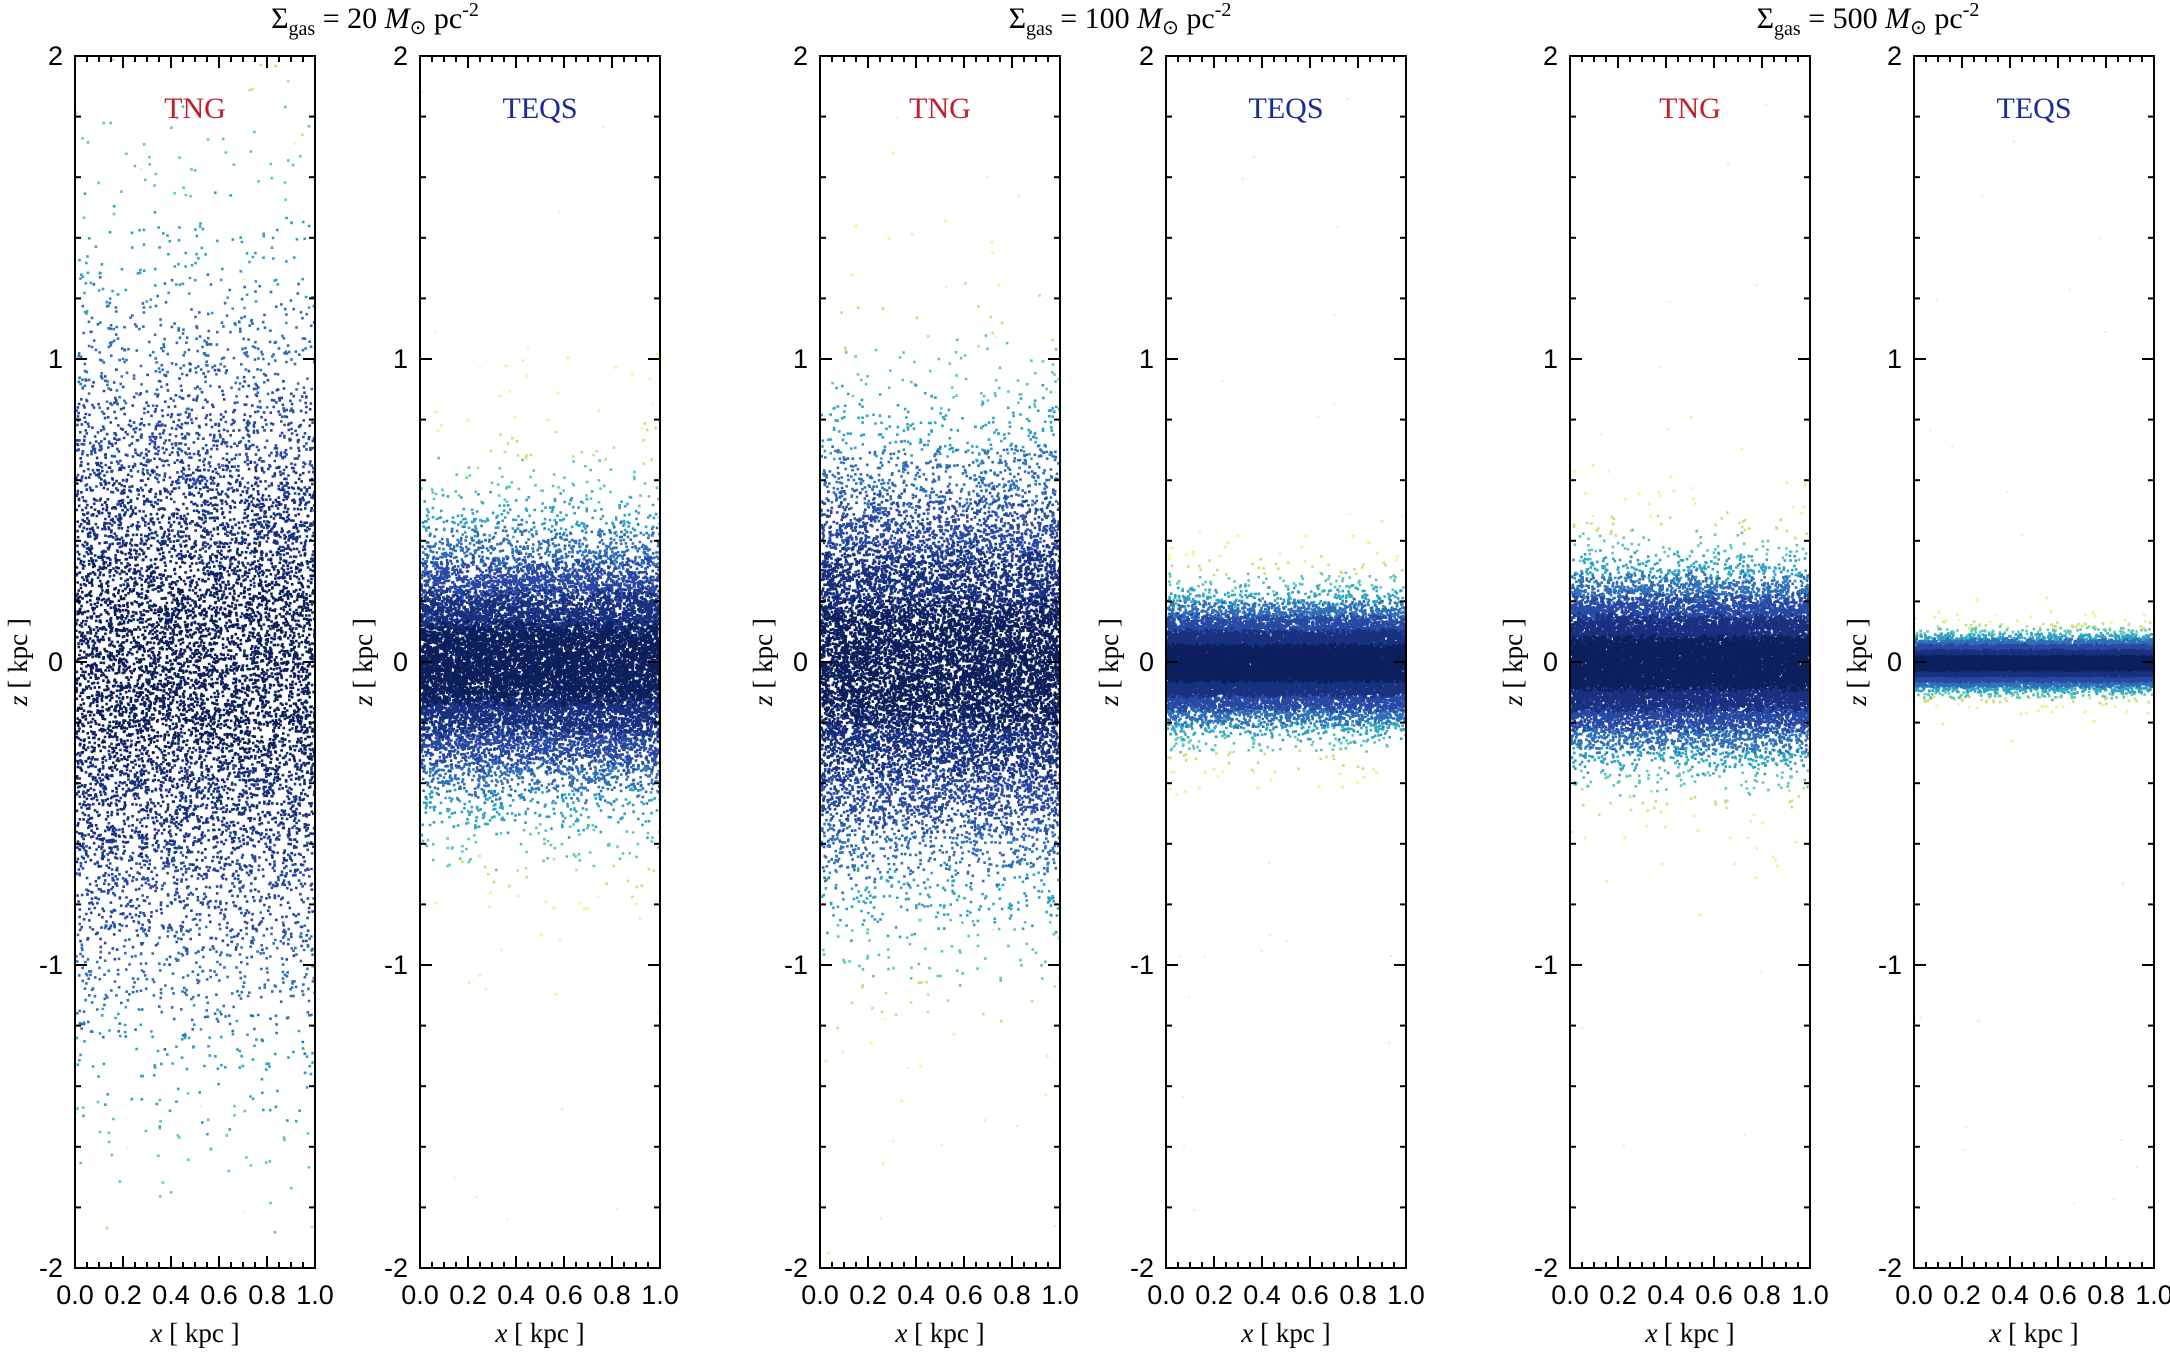 The width and height of the screenshot is (2170, 1353). Describe the element at coordinates (1868, 20) in the screenshot. I see `group-title: Σgas = 500 M⊙ pc-2` at that location.